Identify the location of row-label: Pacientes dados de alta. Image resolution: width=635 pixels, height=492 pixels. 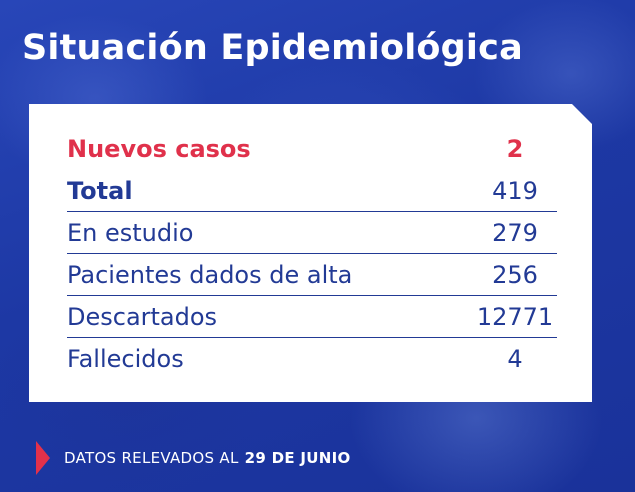
(210, 274).